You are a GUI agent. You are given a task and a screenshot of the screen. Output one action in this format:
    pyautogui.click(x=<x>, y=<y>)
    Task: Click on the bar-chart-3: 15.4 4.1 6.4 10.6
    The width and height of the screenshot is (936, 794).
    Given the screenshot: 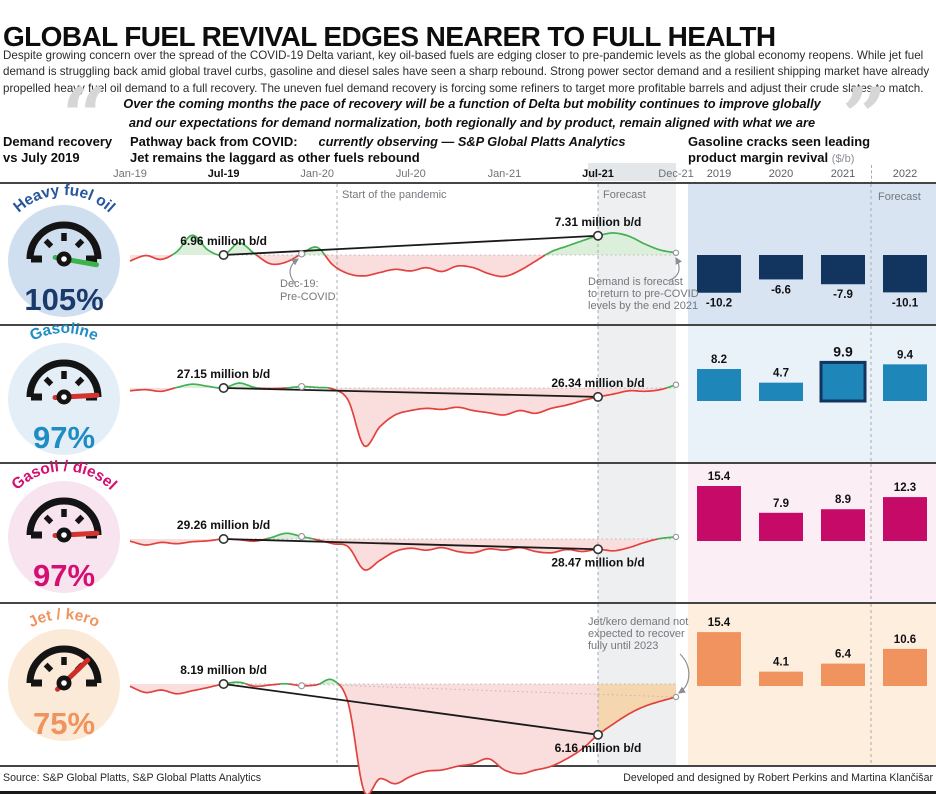 What is the action you would take?
    pyautogui.click(x=812, y=684)
    